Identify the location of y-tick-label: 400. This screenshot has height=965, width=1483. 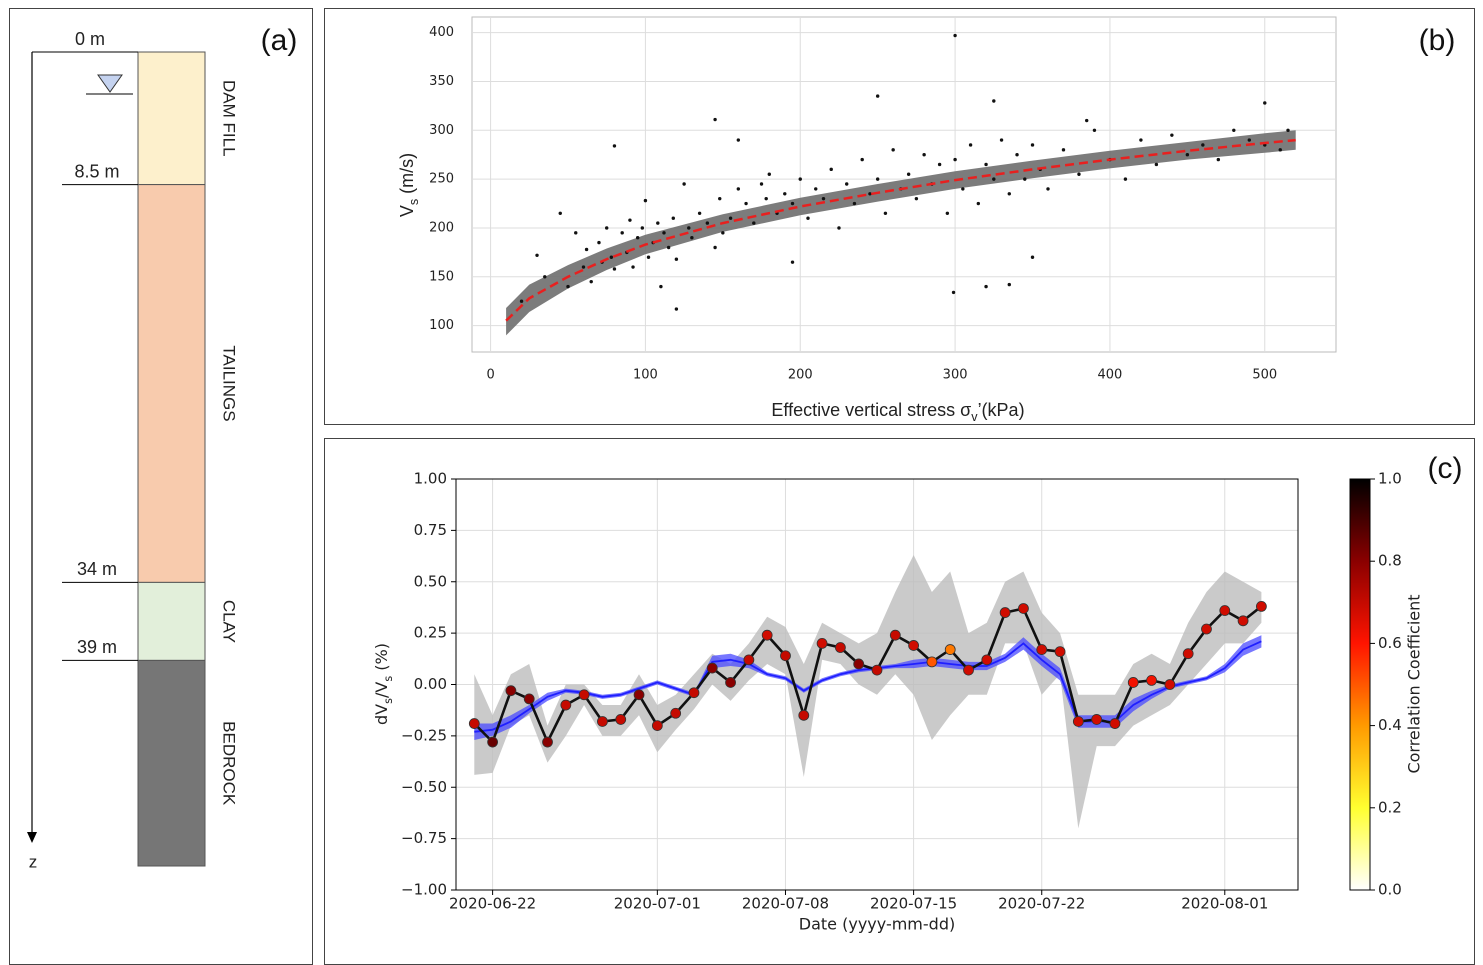
(441, 32).